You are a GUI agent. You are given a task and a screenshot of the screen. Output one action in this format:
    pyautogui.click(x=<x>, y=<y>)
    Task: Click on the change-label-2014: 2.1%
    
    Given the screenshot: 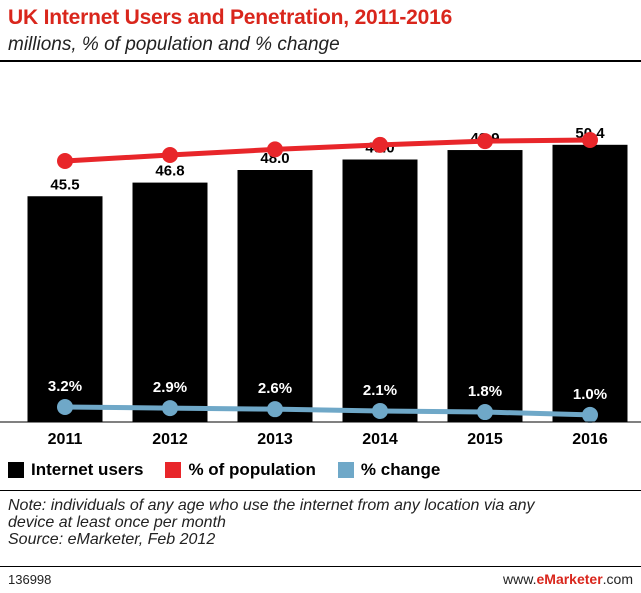 What is the action you would take?
    pyautogui.click(x=380, y=390)
    